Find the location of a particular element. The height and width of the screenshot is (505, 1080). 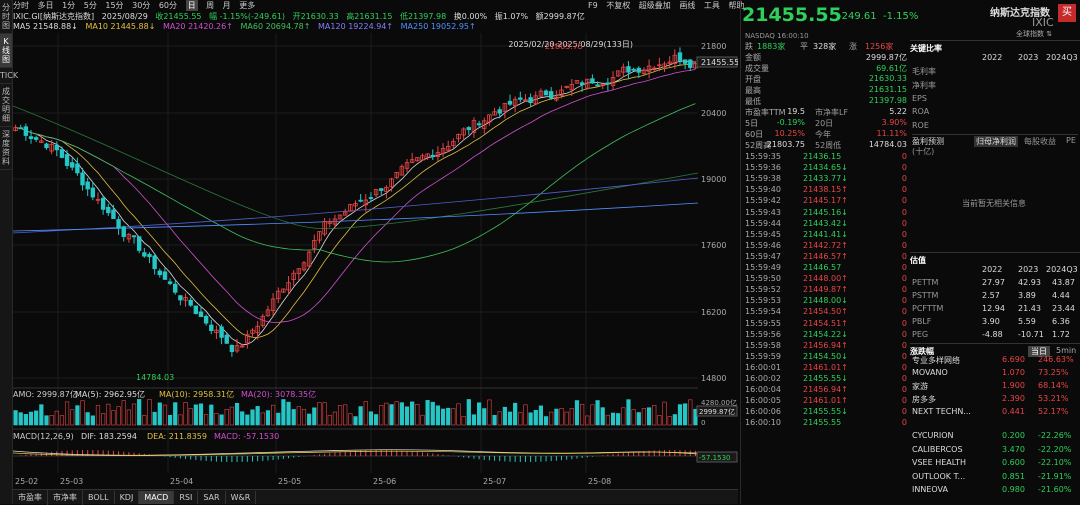

rank-price: 0.980 is located at coordinates (1013, 489).